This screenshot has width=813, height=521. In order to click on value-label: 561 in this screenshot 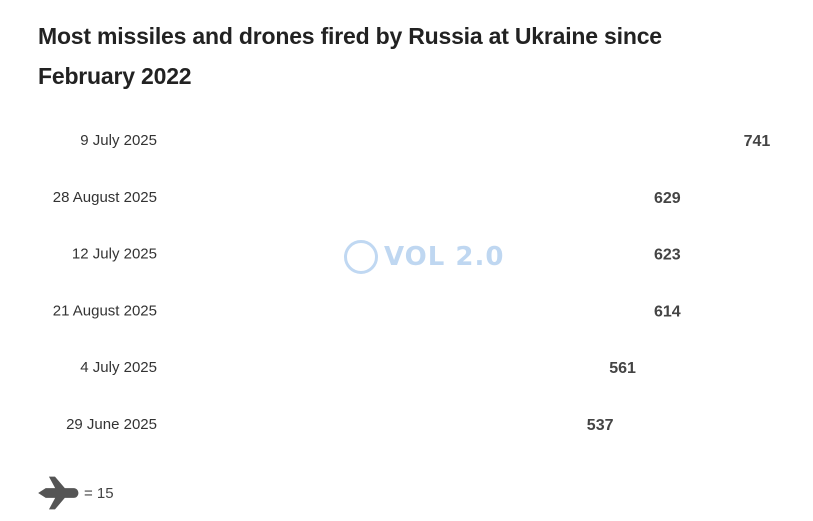, I will do `click(622, 368)`.